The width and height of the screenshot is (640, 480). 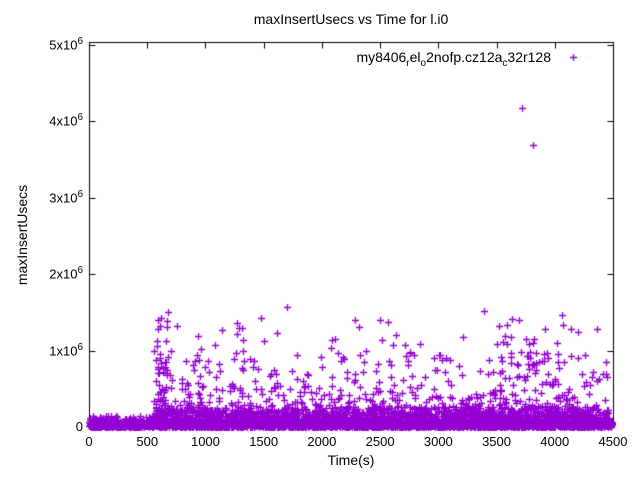 What do you see at coordinates (264, 441) in the screenshot?
I see `x-tick-label: 1500` at bounding box center [264, 441].